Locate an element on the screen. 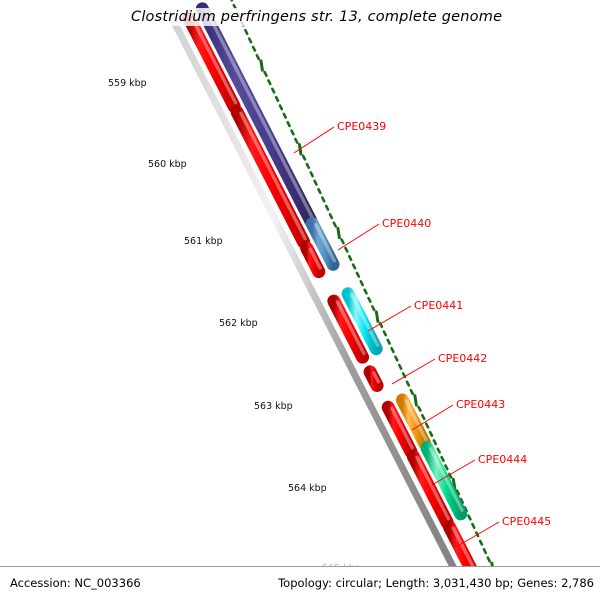 This screenshot has width=600, height=600. red-seg-6-body is located at coordinates (399, 429).